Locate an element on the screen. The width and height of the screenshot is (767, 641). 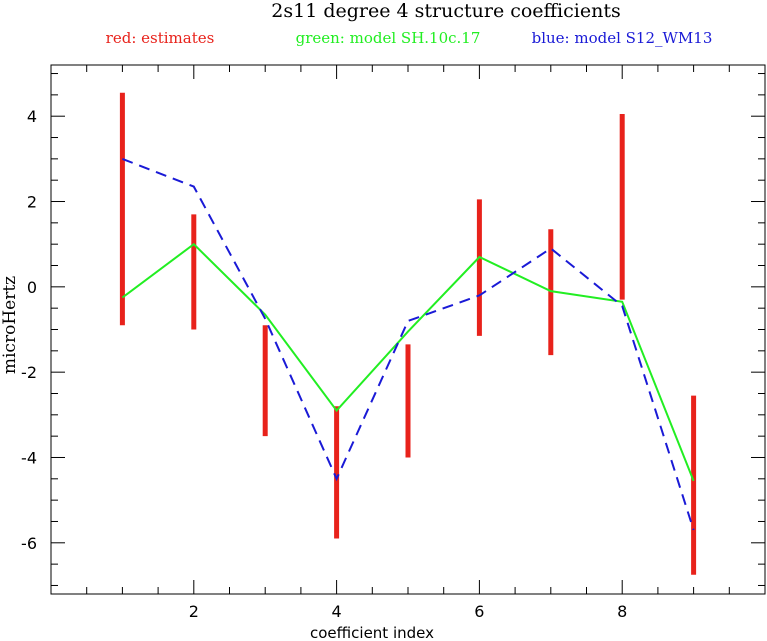
x-axis-label: coefficient index is located at coordinates (372, 632).